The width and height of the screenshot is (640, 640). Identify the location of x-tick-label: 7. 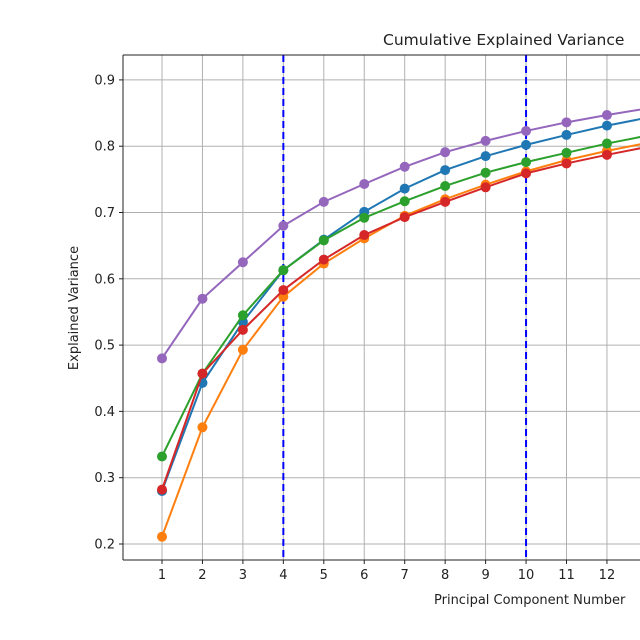
(405, 575).